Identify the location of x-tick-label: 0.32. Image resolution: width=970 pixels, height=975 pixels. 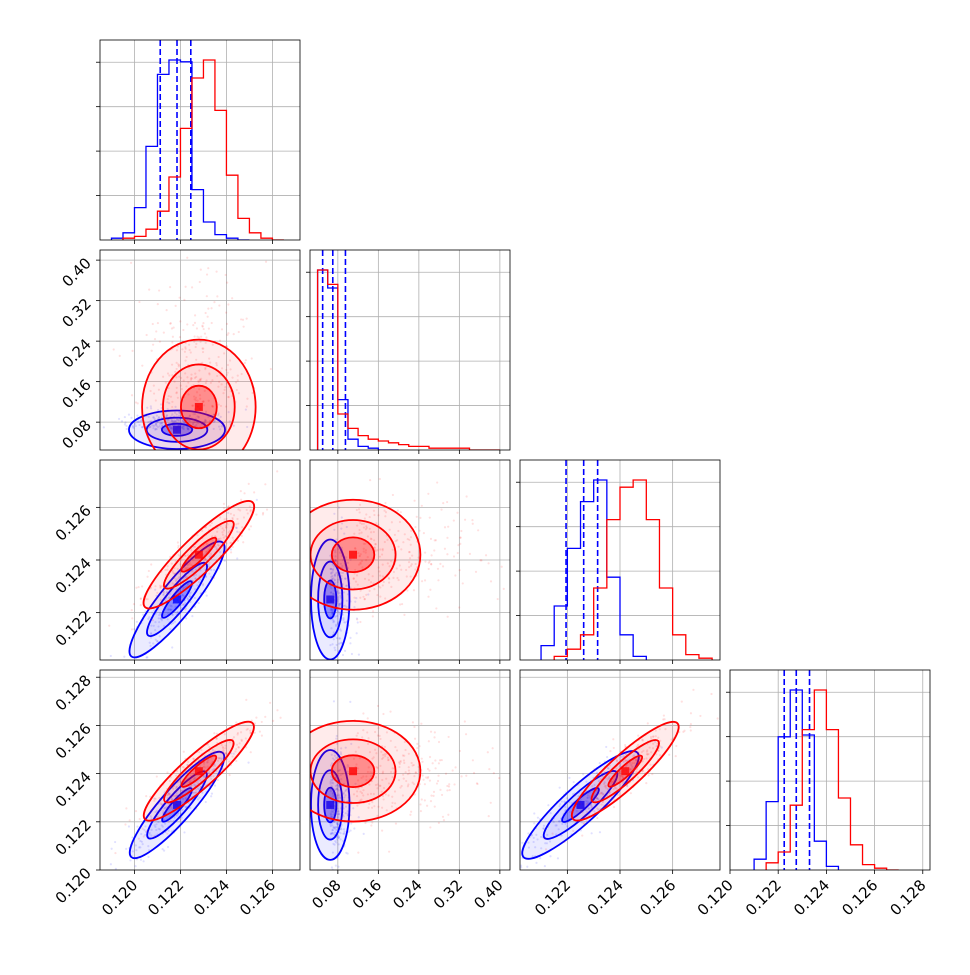
(448, 894).